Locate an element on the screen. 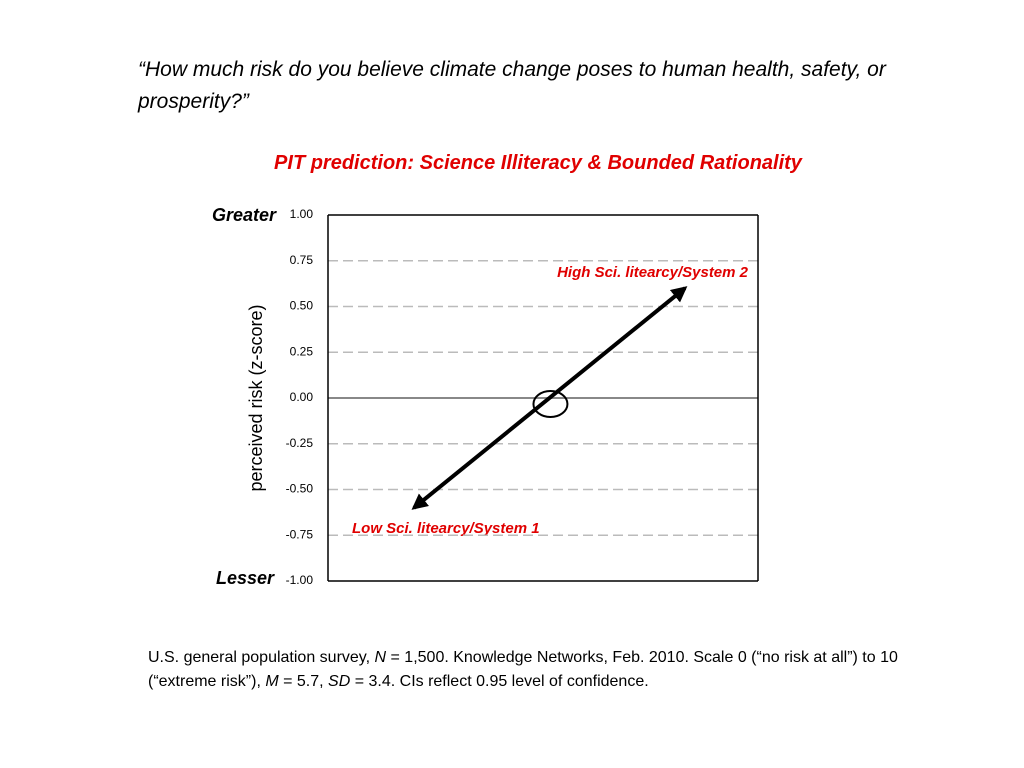 This screenshot has height=768, width=1024. crossover-circle is located at coordinates (550, 404).